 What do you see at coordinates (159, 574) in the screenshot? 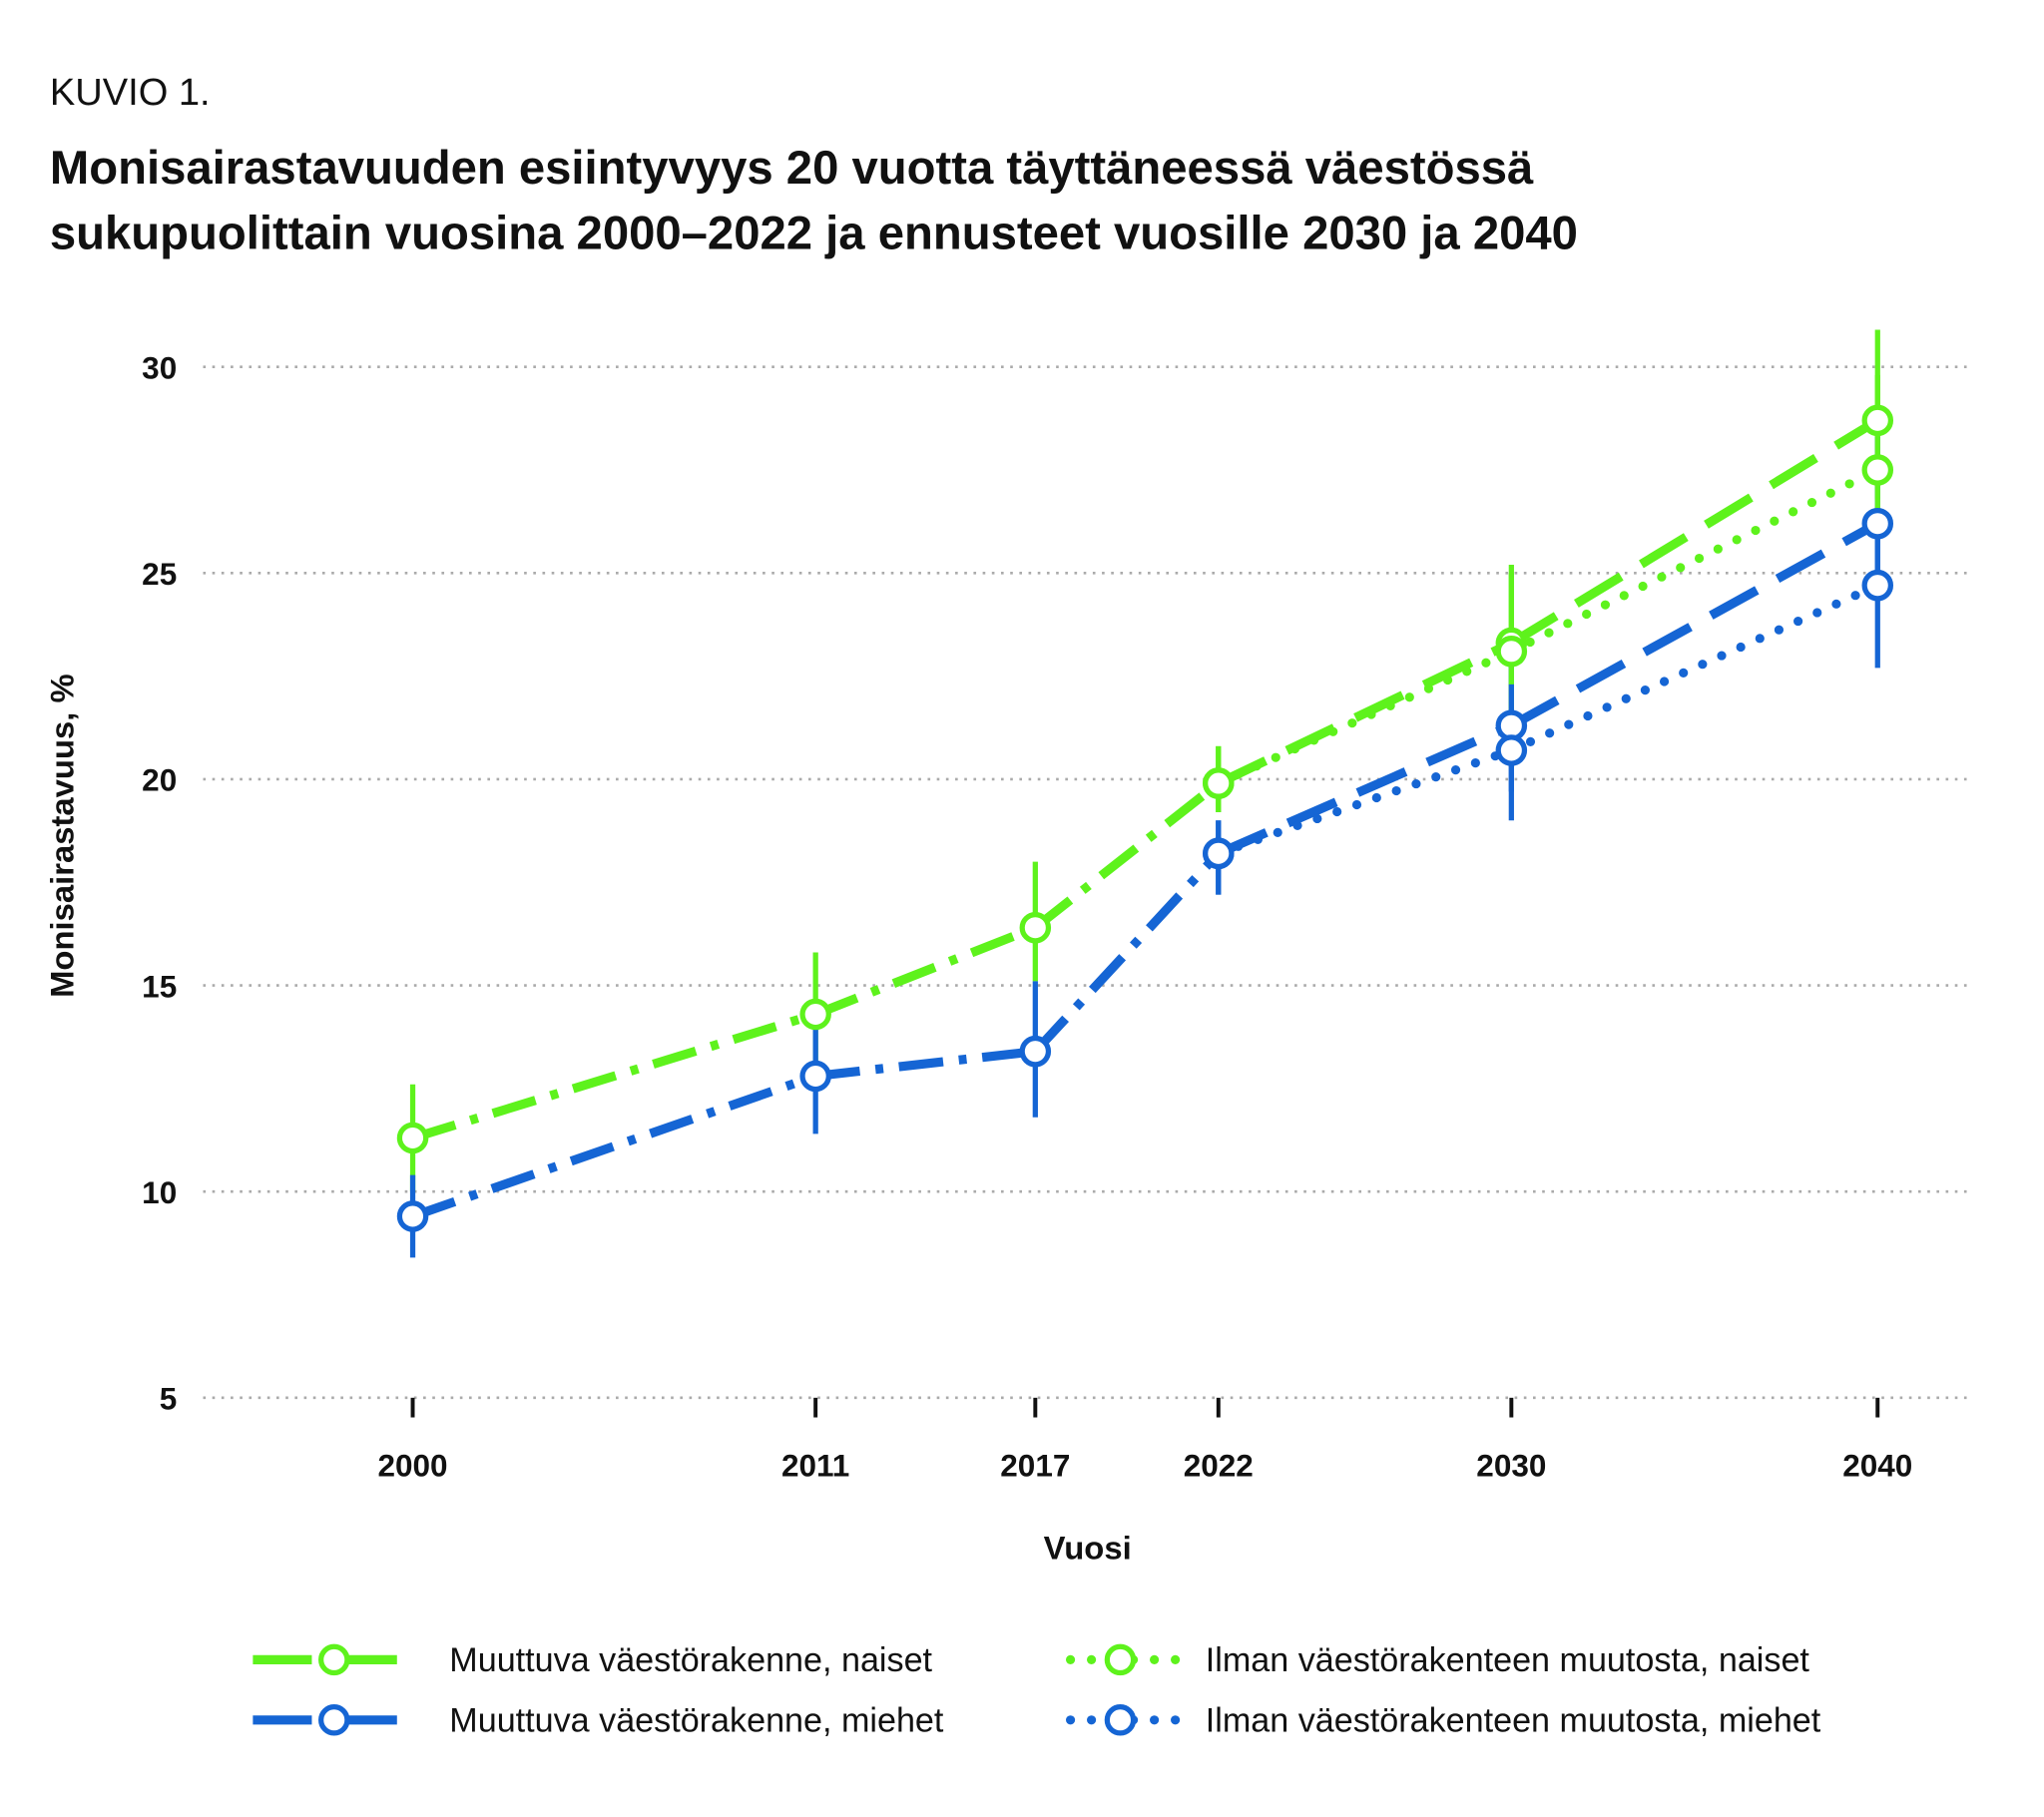
I see `y-tick-label: 25` at bounding box center [159, 574].